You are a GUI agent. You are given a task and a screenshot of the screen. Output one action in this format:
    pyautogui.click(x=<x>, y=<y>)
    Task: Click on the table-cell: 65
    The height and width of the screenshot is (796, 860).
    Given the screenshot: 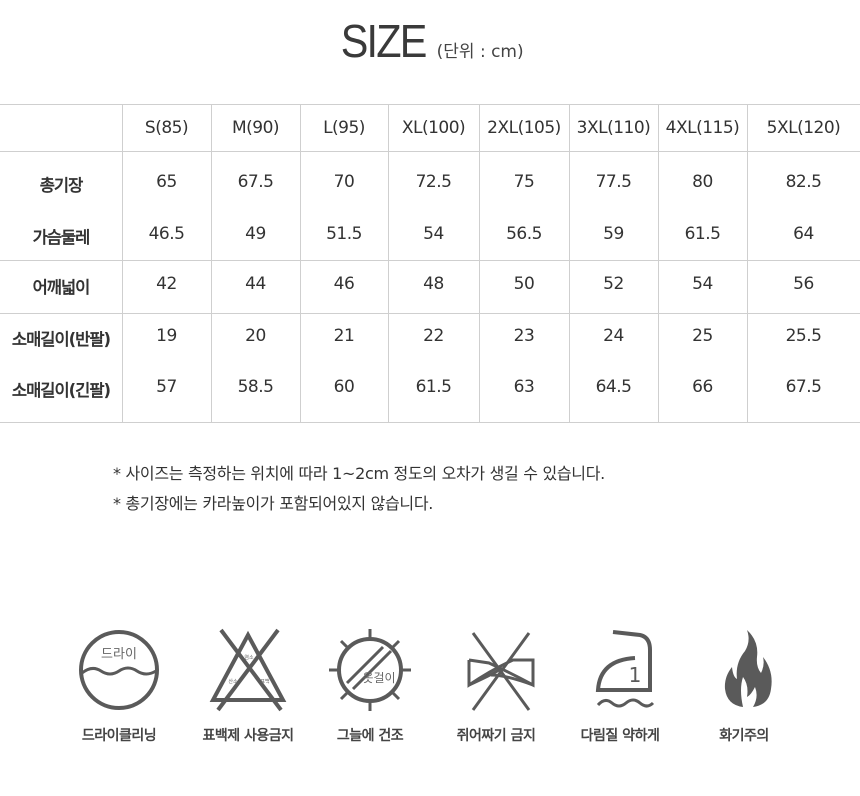 What is the action you would take?
    pyautogui.click(x=166, y=182)
    